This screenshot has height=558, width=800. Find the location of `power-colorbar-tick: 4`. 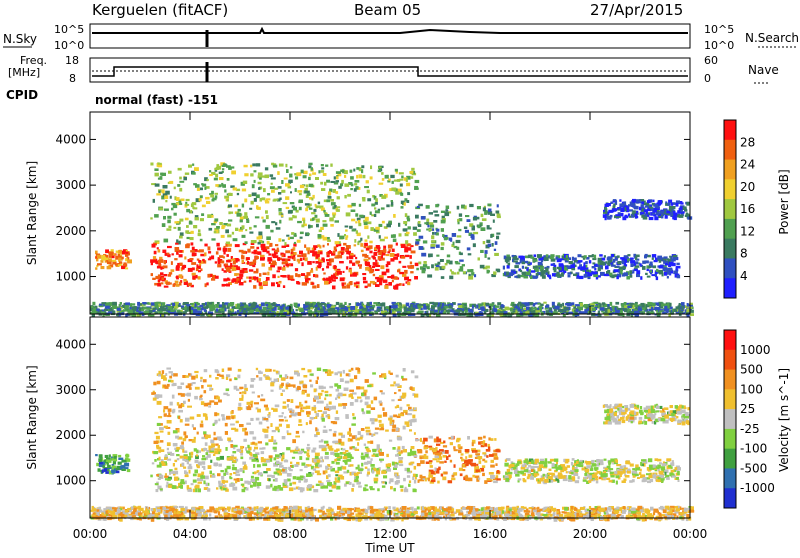

power-colorbar-tick: 4 is located at coordinates (744, 276).